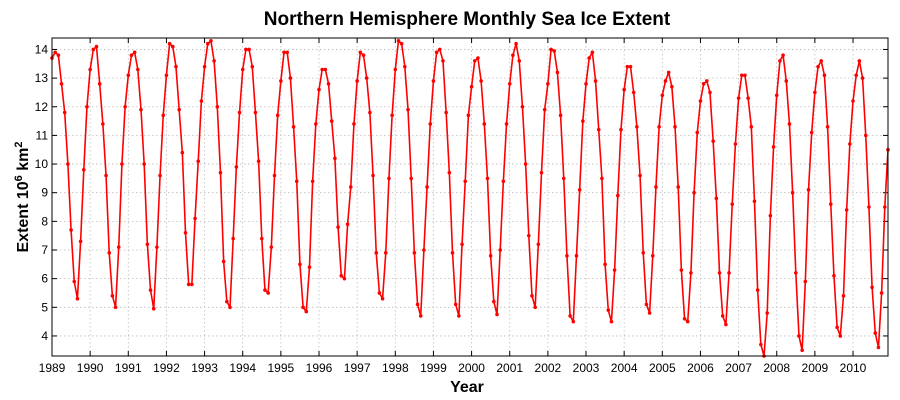  Describe the element at coordinates (776, 368) in the screenshot. I see `x-tick-label: 2008` at that location.